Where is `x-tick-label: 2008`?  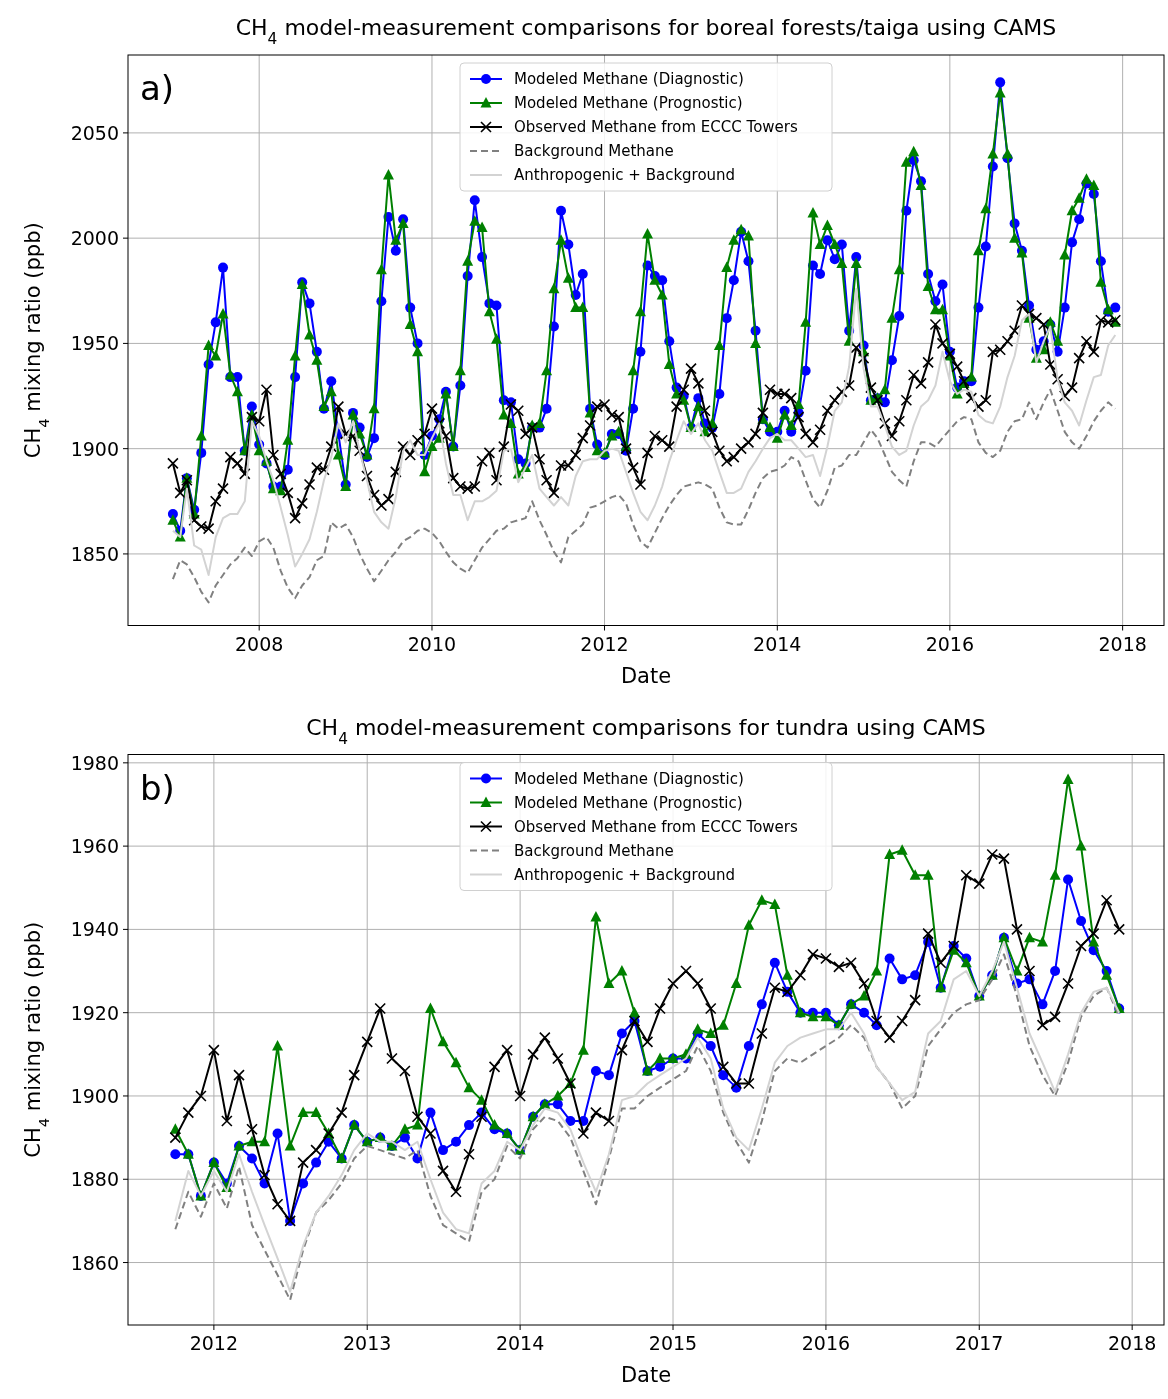 x-tick-label: 2008 is located at coordinates (259, 643).